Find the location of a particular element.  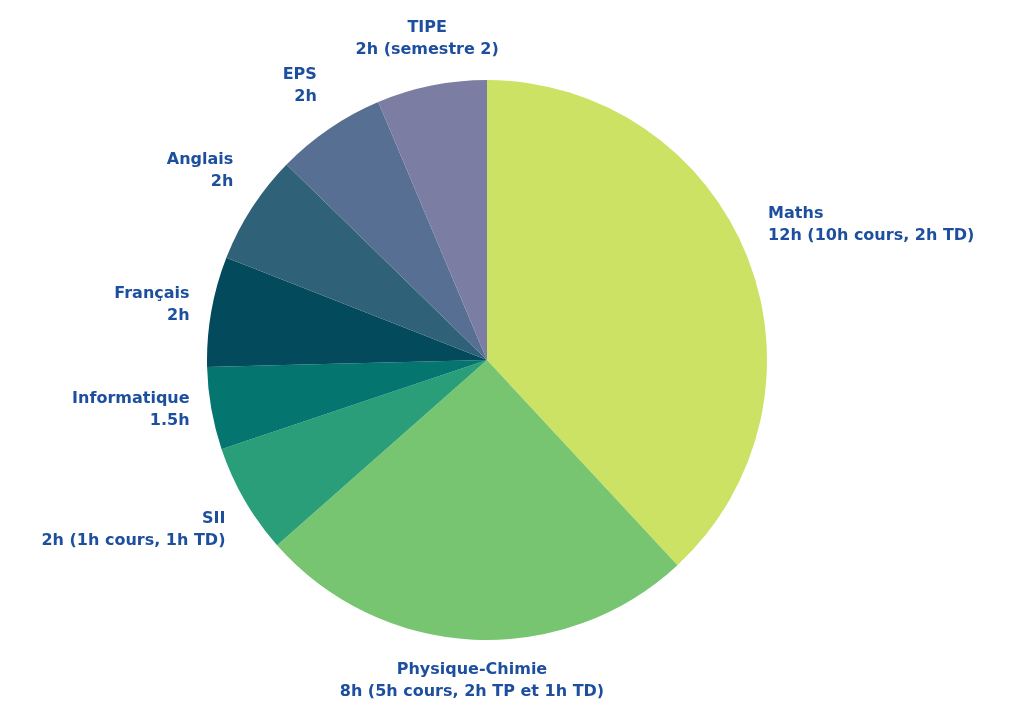

data-label: 1.5h is located at coordinates (169, 419).